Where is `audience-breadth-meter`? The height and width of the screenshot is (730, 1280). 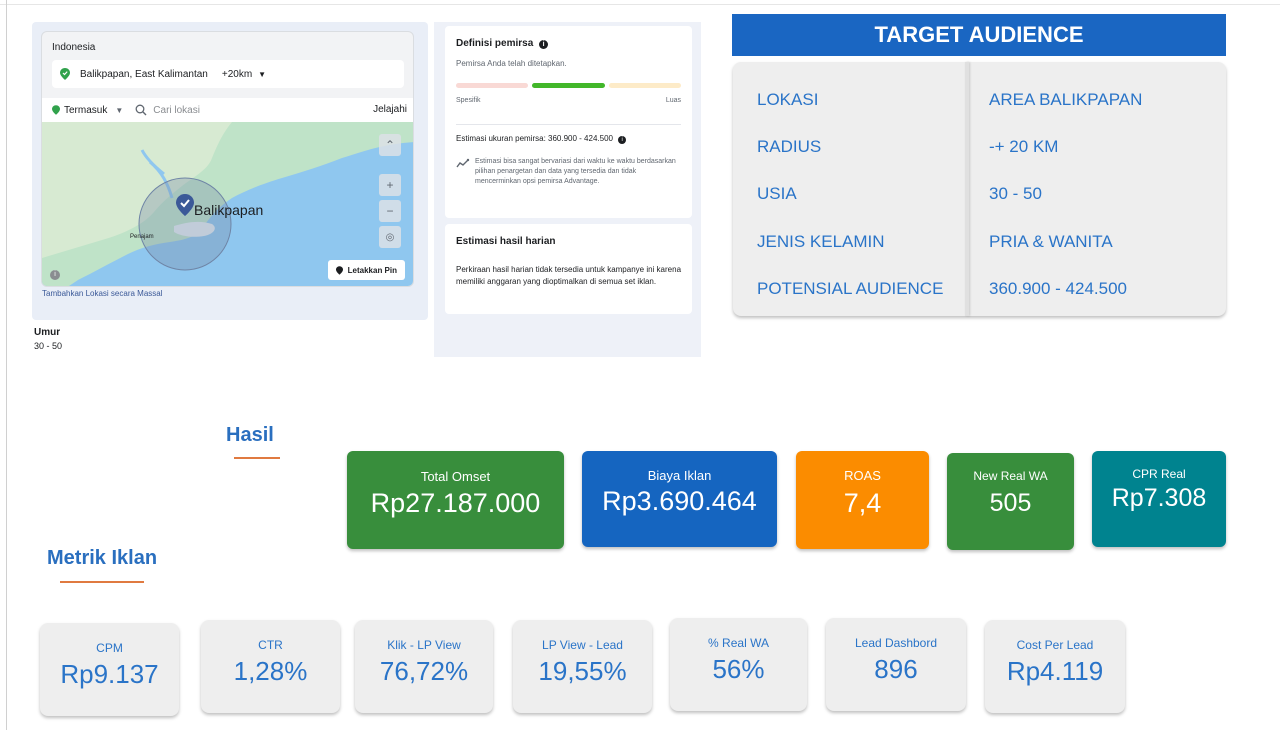 audience-breadth-meter is located at coordinates (568, 85).